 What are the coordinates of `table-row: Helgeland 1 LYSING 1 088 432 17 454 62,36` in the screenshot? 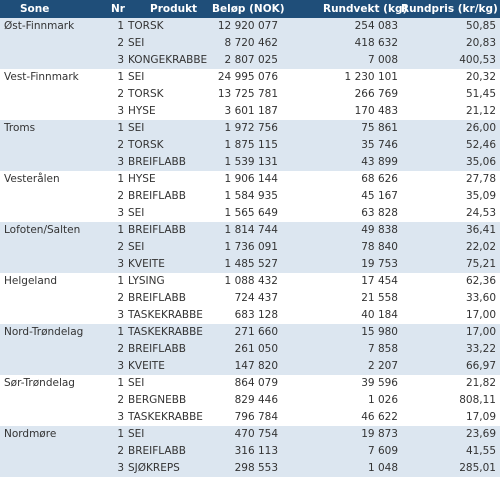 It's located at (250, 281).